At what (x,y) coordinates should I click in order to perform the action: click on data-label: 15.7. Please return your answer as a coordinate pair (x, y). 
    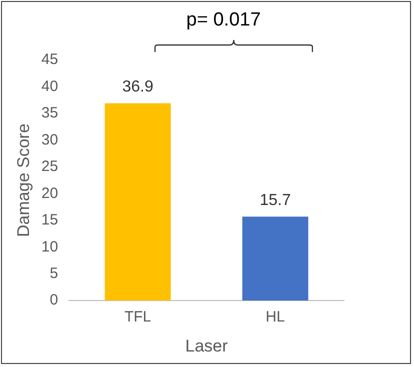
    Looking at the image, I should click on (275, 201).